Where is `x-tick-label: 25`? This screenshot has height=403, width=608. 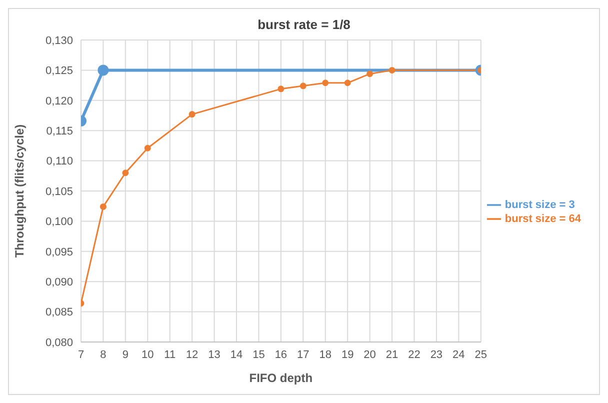 x-tick-label: 25 is located at coordinates (480, 354).